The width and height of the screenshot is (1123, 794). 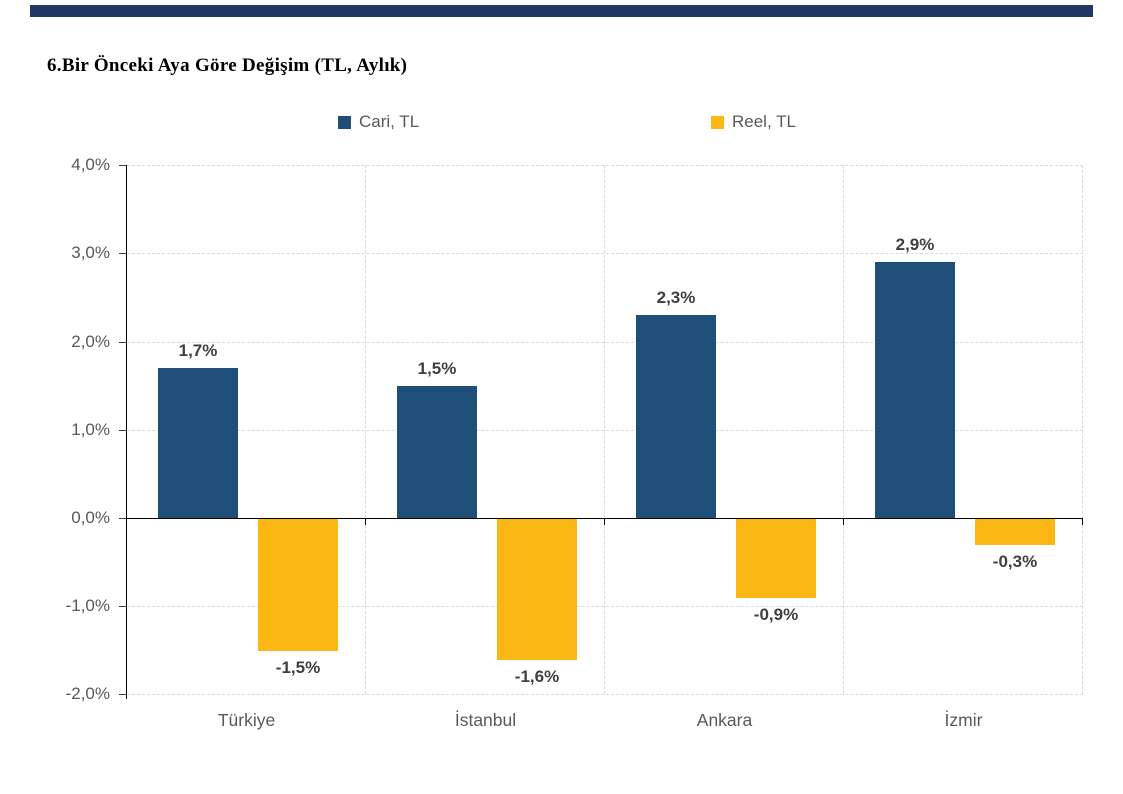 I want to click on bar-value-label: 1,7%, so click(x=198, y=350).